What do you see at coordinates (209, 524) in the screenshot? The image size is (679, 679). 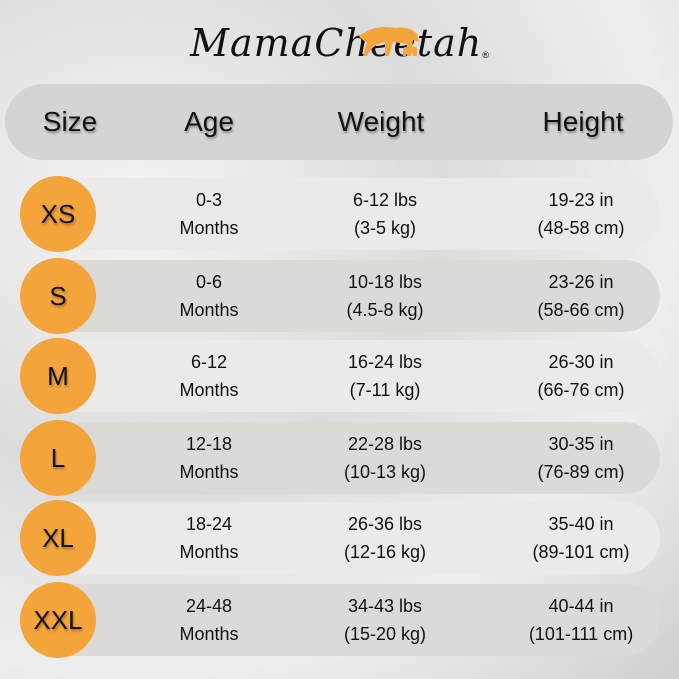 I see `age-range: 18-24` at bounding box center [209, 524].